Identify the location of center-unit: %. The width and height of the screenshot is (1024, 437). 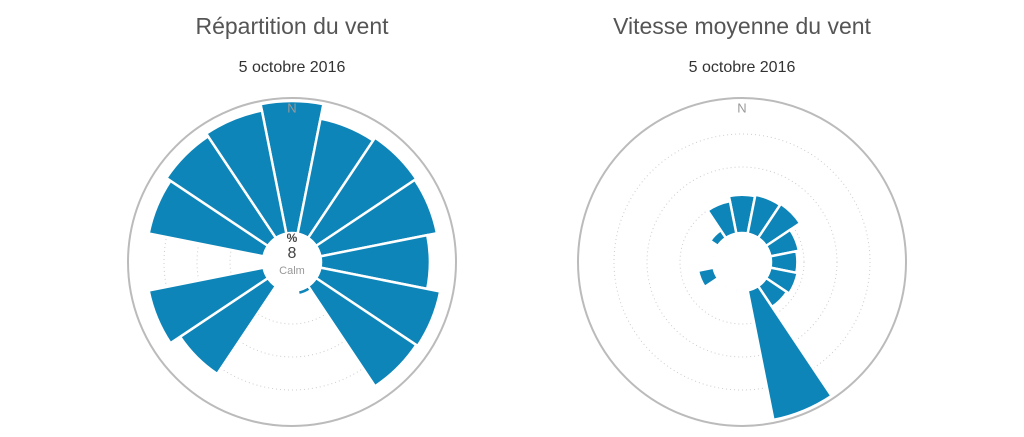
(292, 238).